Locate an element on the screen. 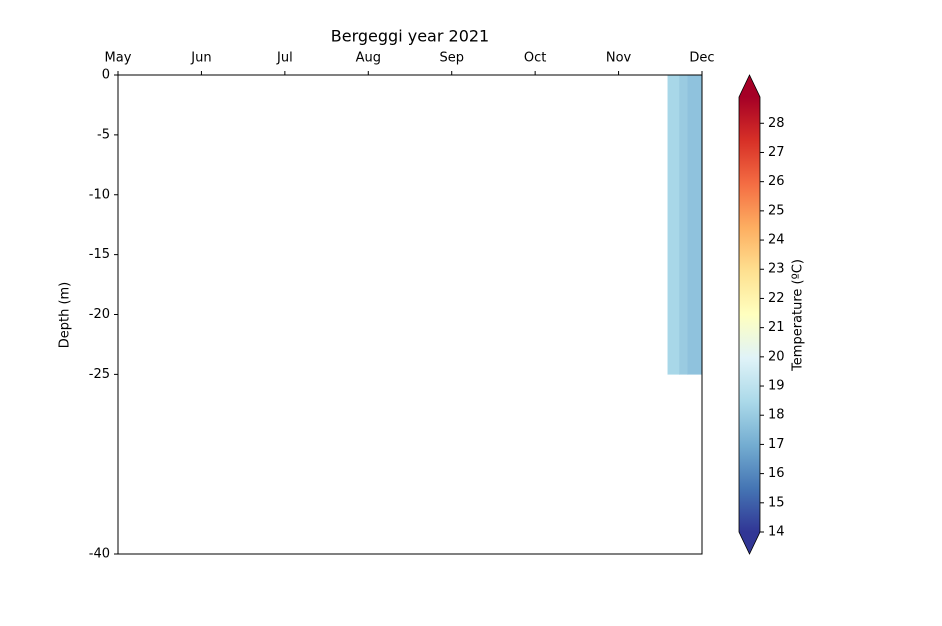 Image resolution: width=942 pixels, height=626 pixels. colorbar-tick-label: 28 is located at coordinates (776, 123).